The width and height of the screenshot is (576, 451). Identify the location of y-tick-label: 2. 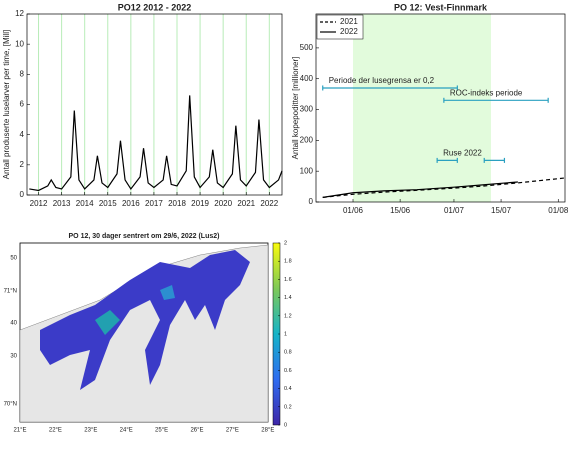
(22, 164).